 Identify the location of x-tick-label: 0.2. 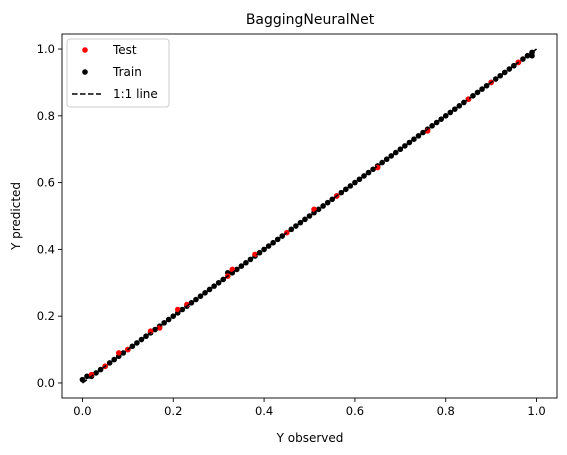
(173, 411).